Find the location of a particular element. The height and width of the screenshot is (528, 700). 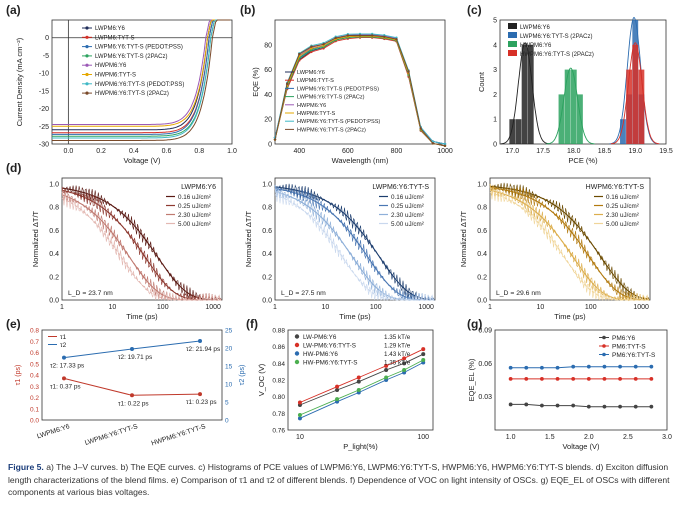

panel-b-ytick: 40 is located at coordinates (268, 95).